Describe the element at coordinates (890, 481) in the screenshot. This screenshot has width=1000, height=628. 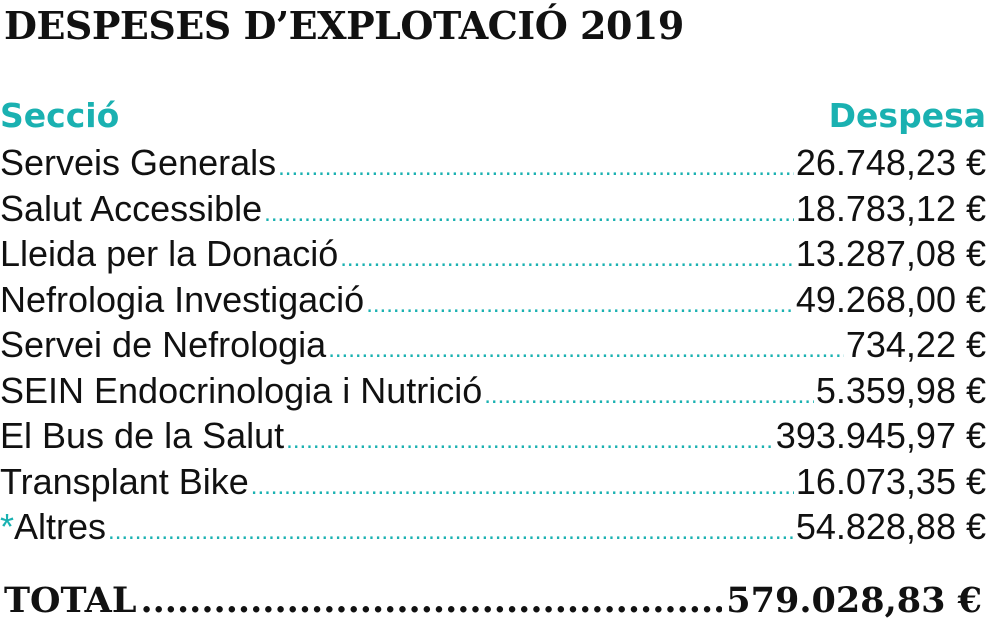
I see `row-amount: 16.073,35 €` at that location.